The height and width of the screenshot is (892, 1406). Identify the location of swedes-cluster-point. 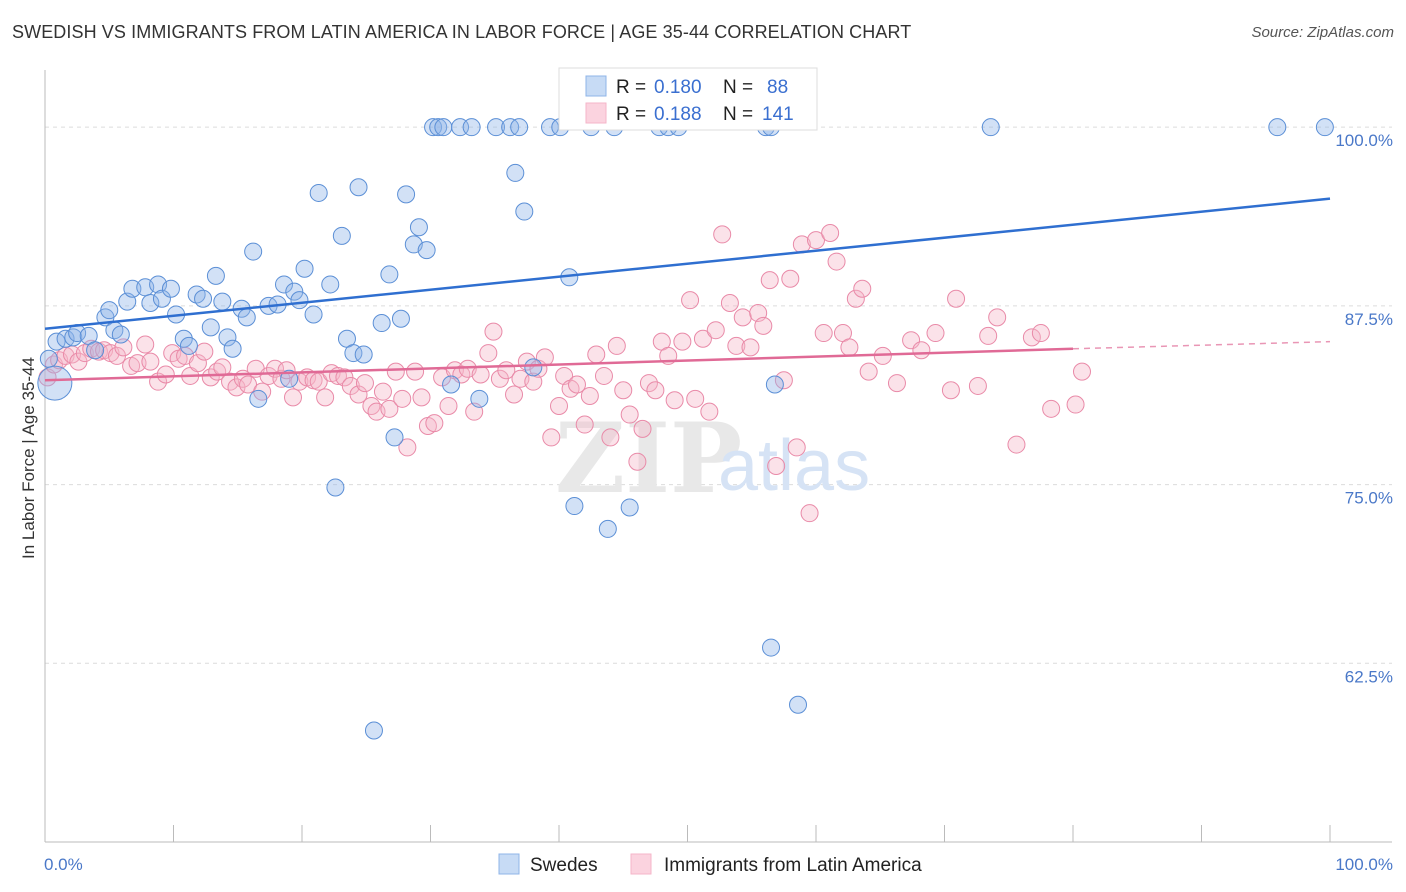
(55, 383).